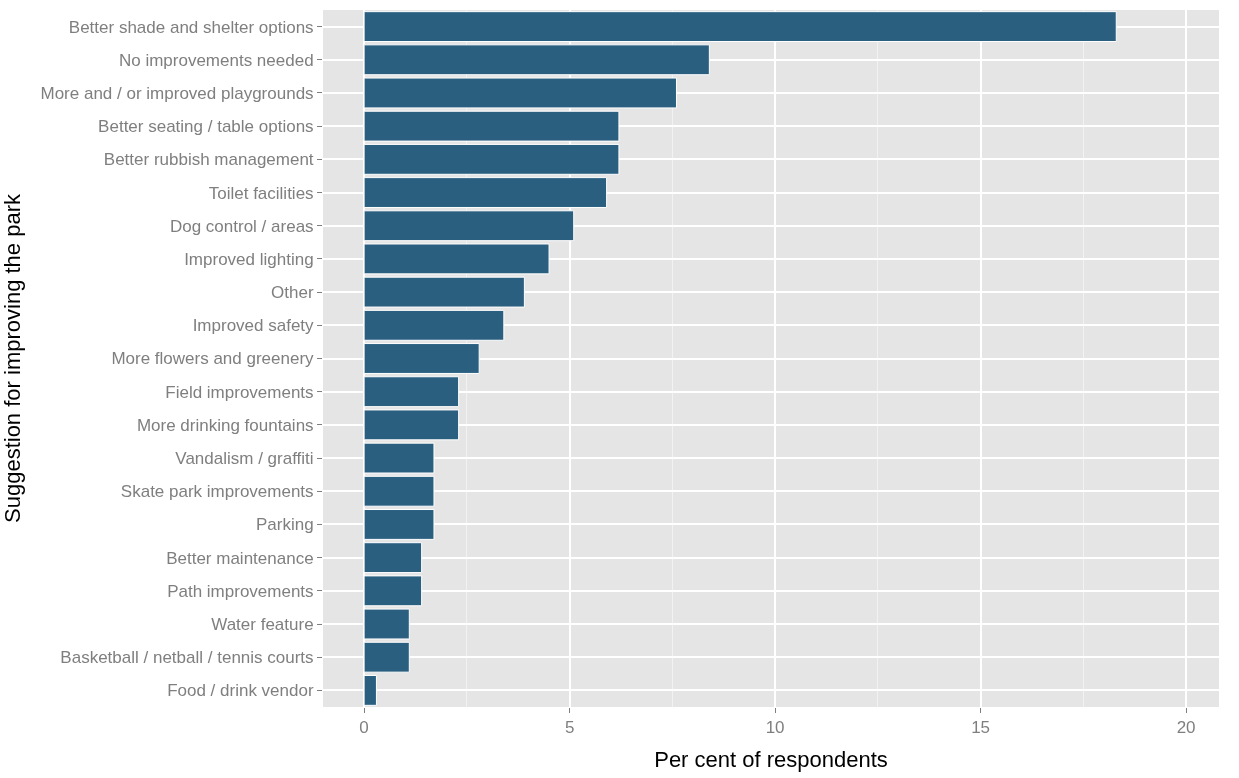 This screenshot has height=778, width=1239. I want to click on y-tick-label: Parking, so click(284, 525).